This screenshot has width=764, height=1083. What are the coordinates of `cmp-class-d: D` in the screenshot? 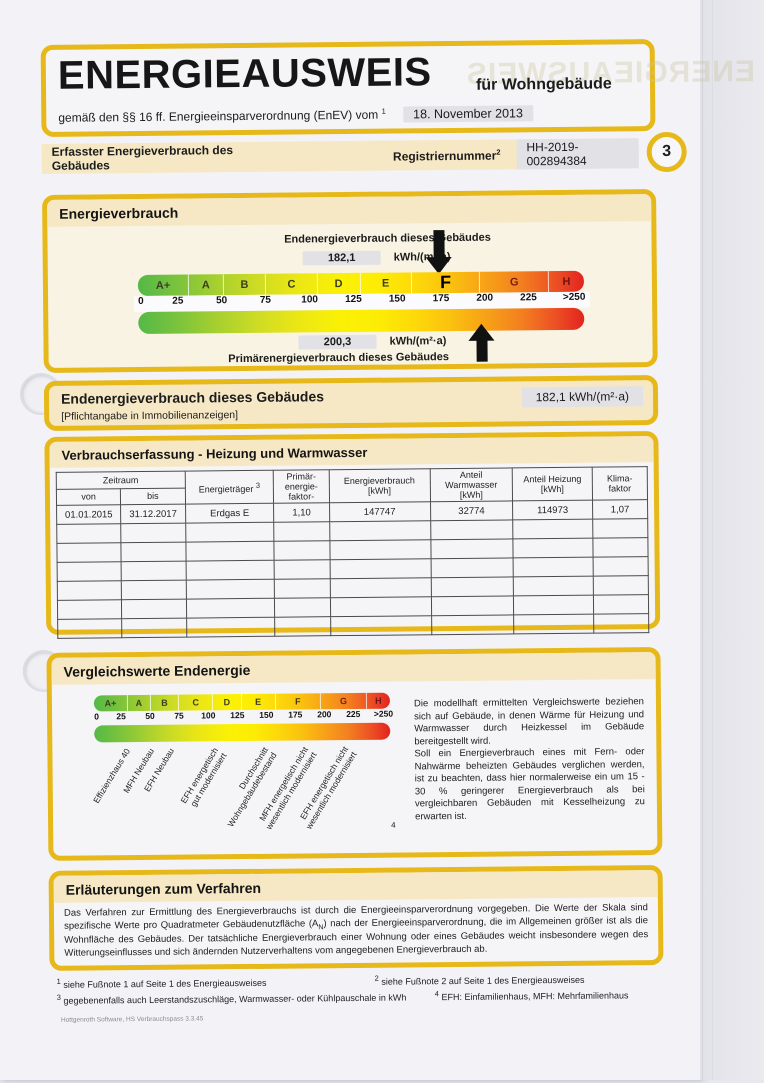 It's located at (227, 702).